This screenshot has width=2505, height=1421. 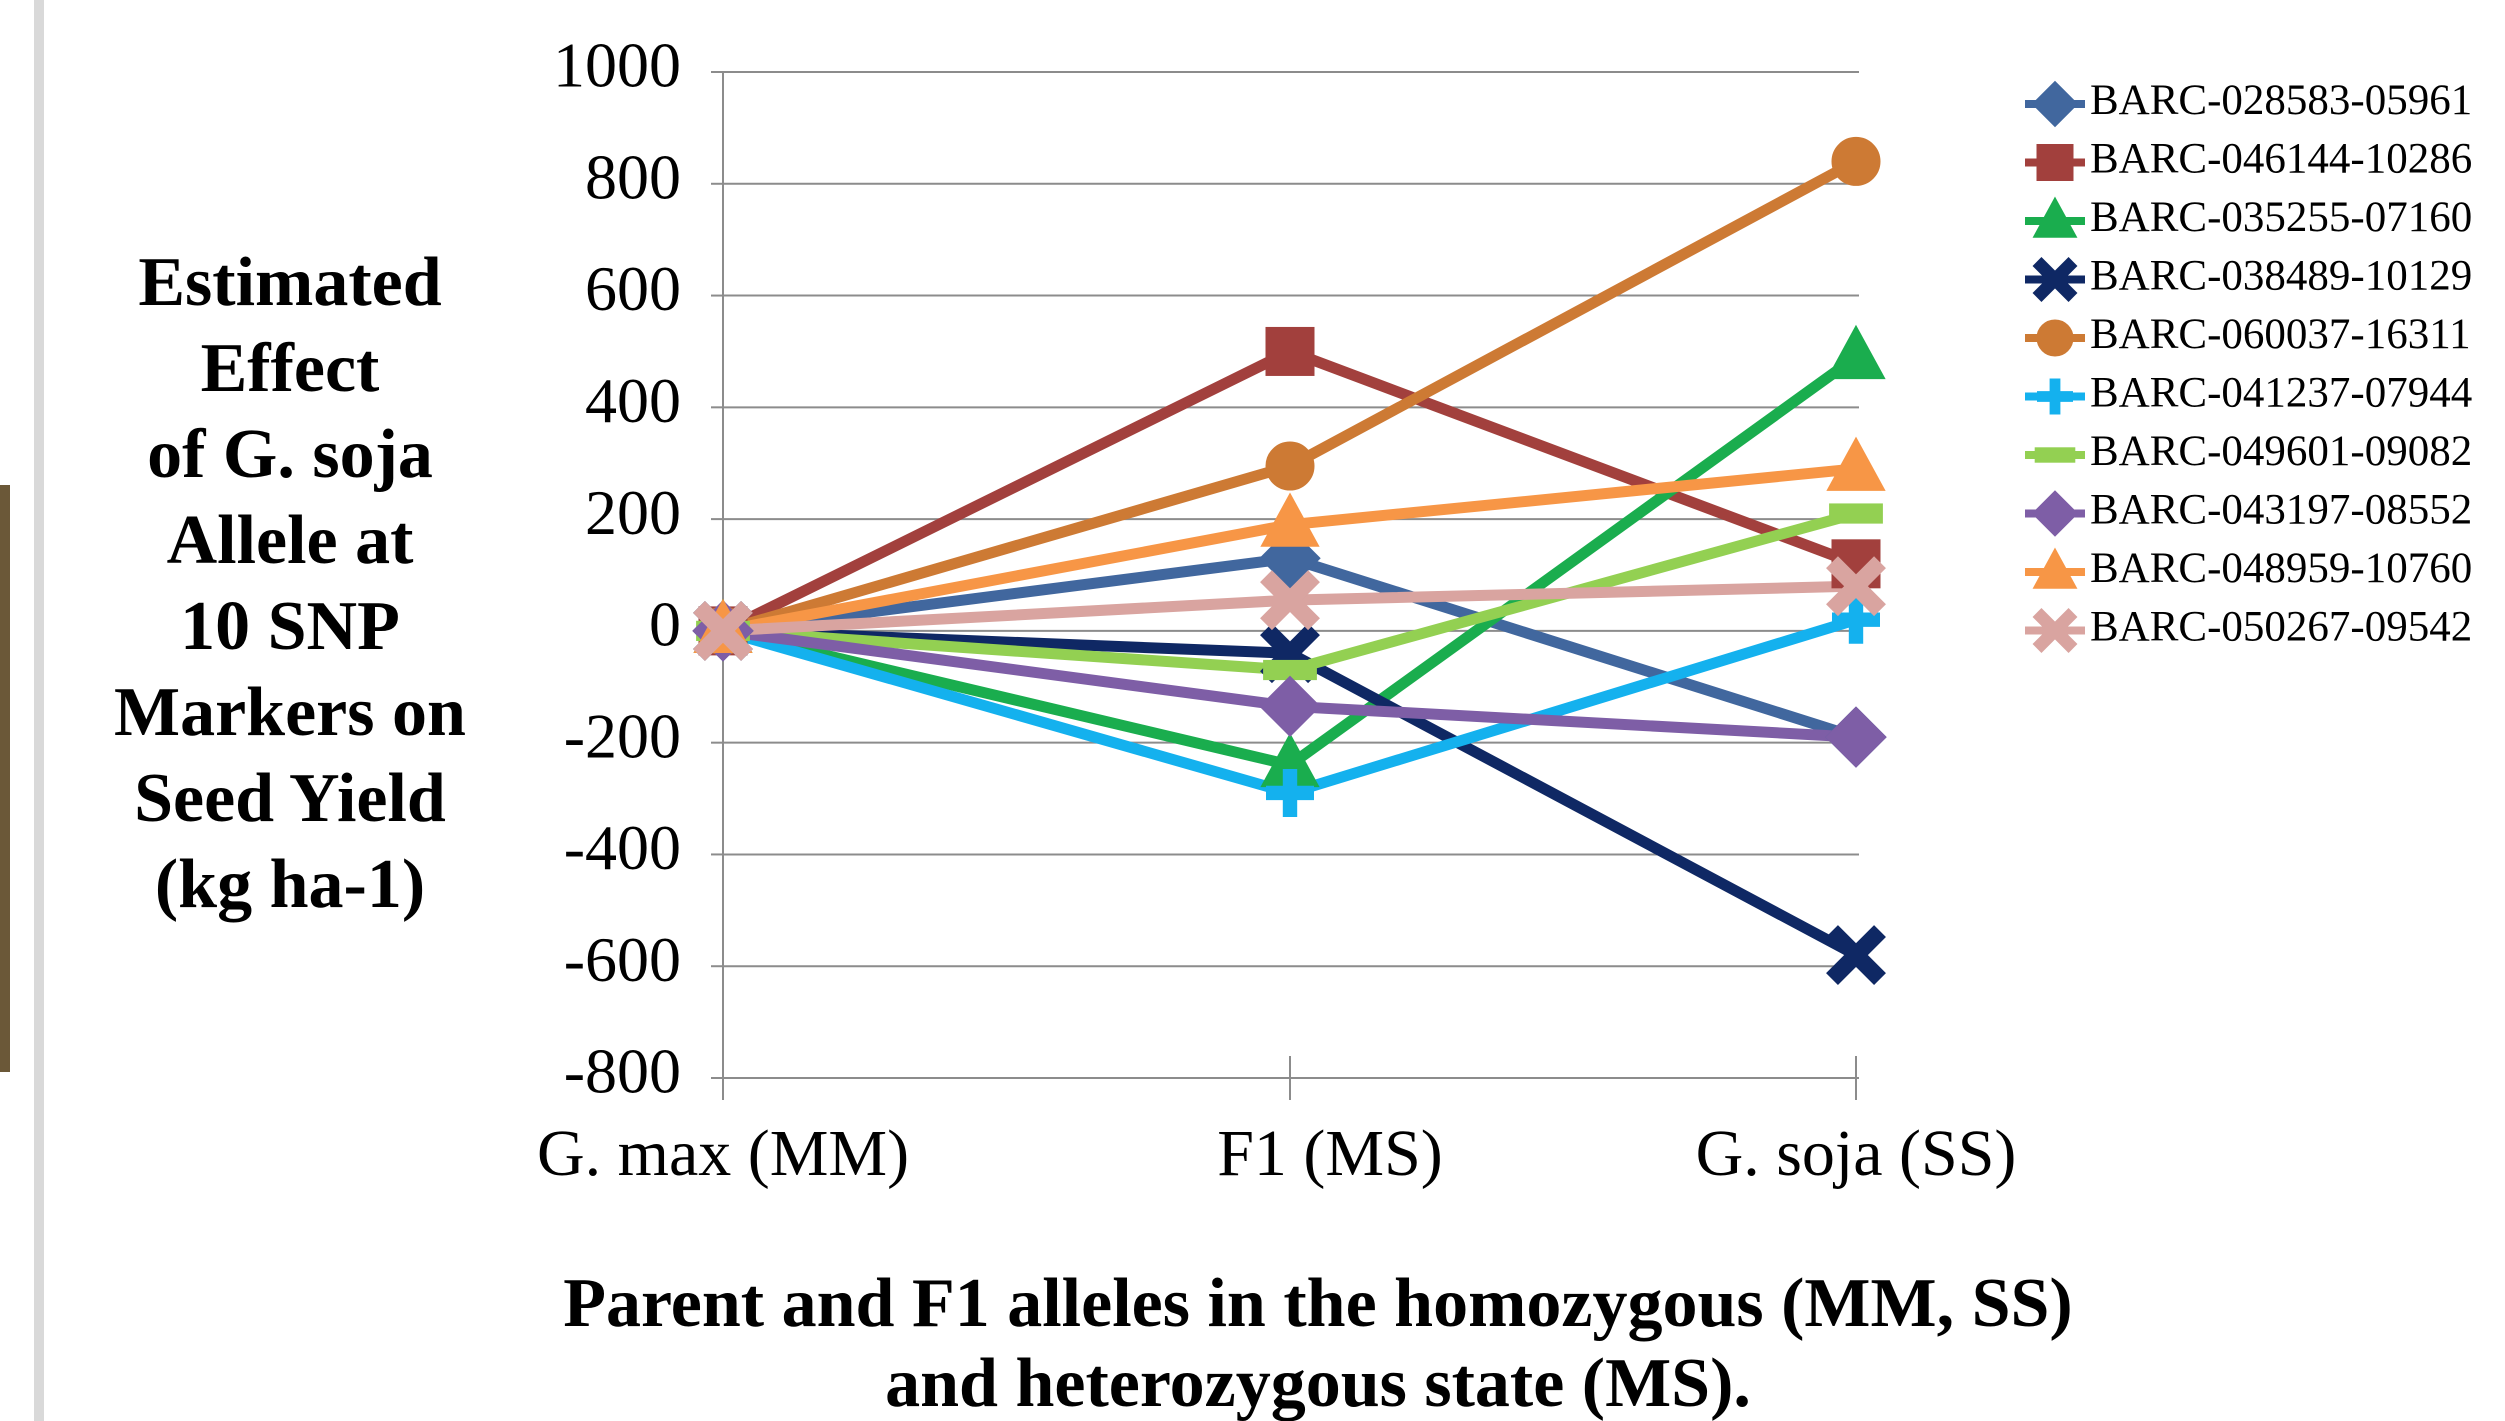 What do you see at coordinates (622, 847) in the screenshot?
I see `y-tick-label: -400` at bounding box center [622, 847].